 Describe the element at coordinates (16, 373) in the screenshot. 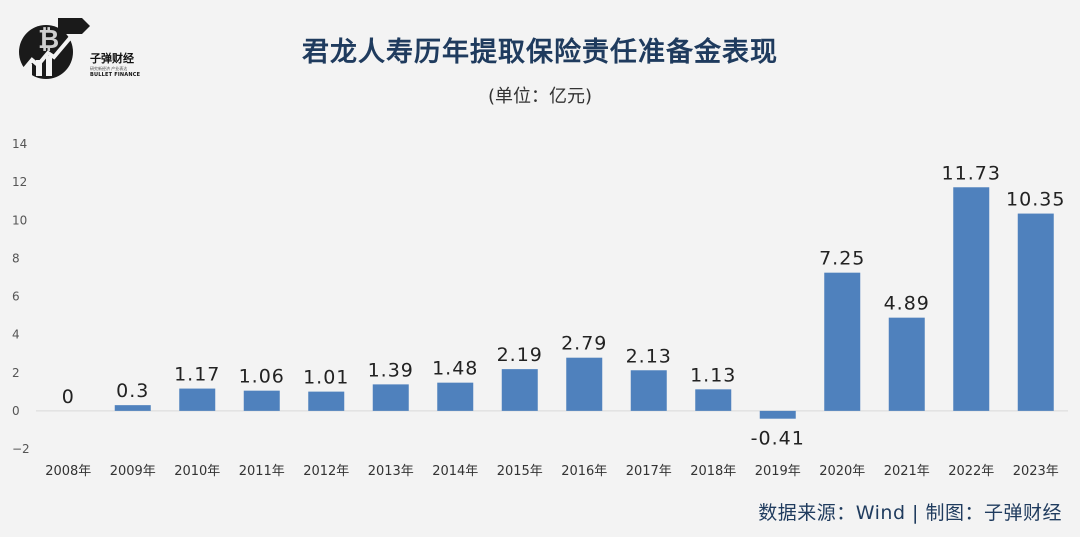

I see `y-tick-label: 2` at that location.